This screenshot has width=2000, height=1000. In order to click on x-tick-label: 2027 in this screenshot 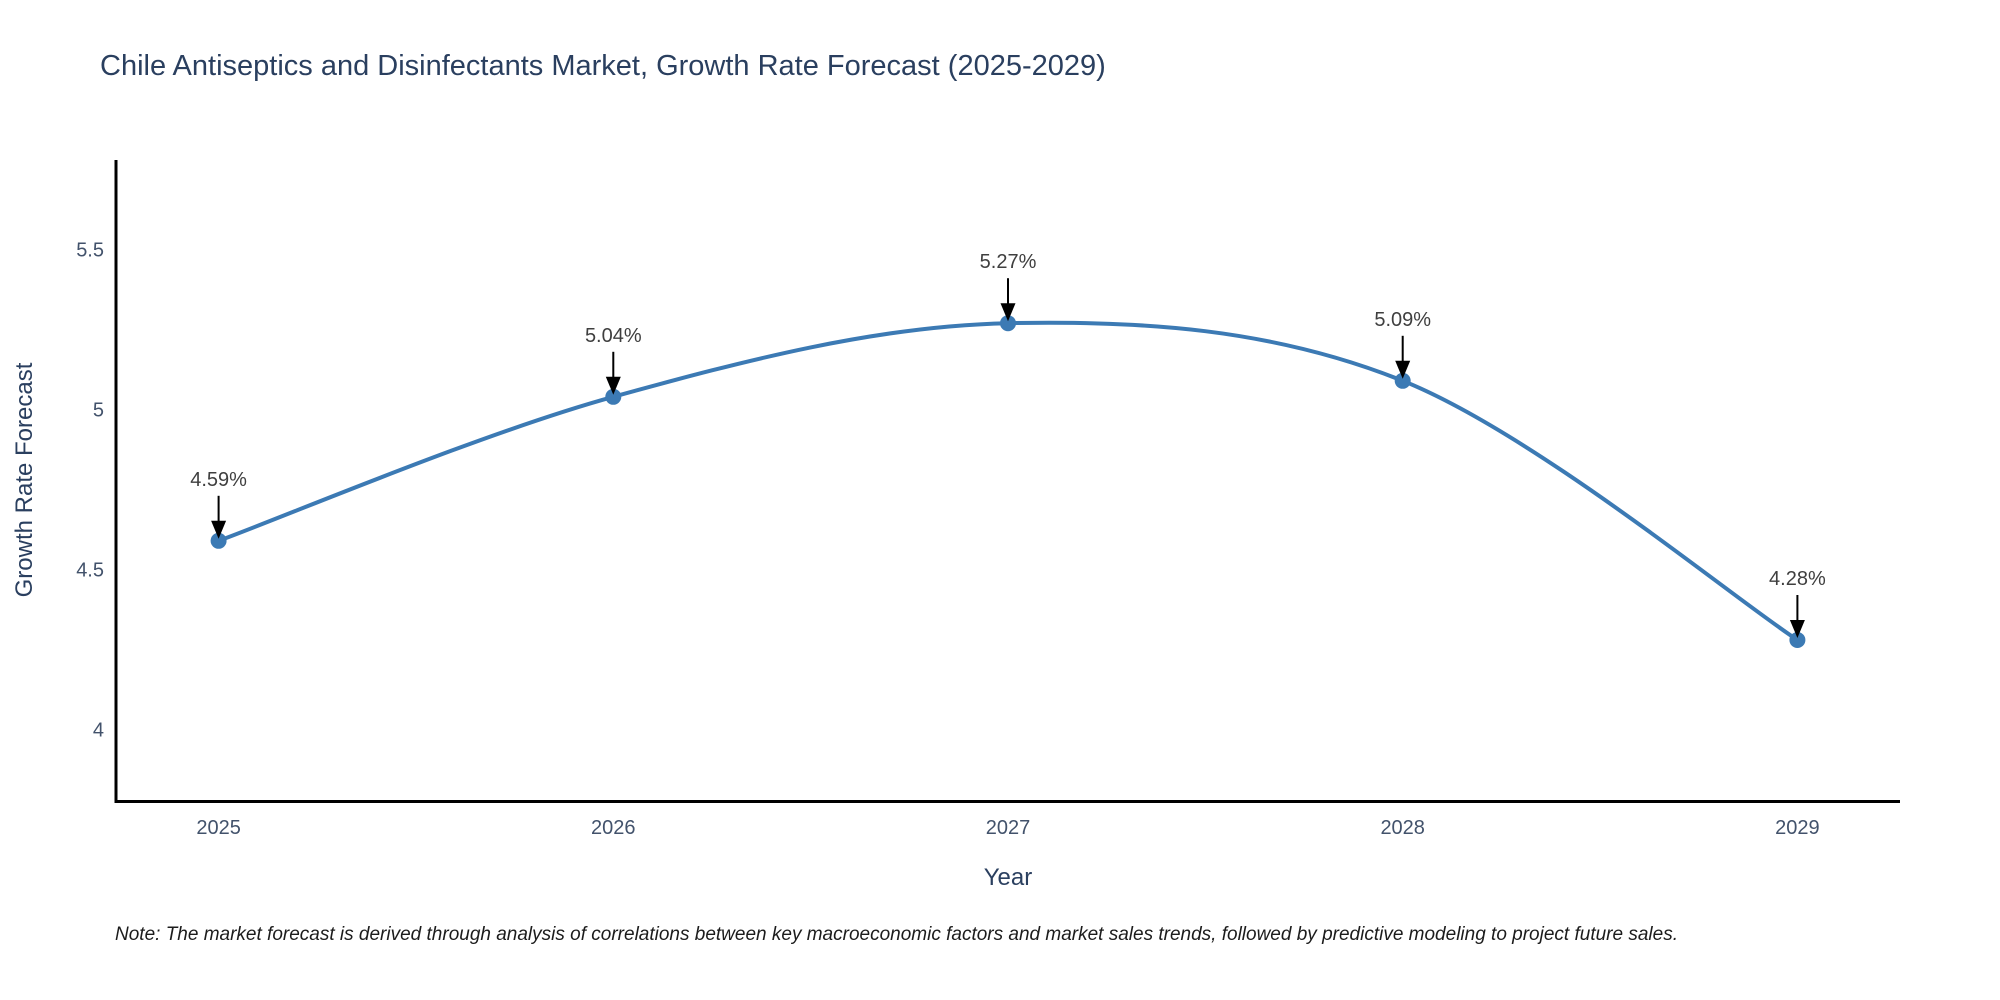, I will do `click(1008, 828)`.